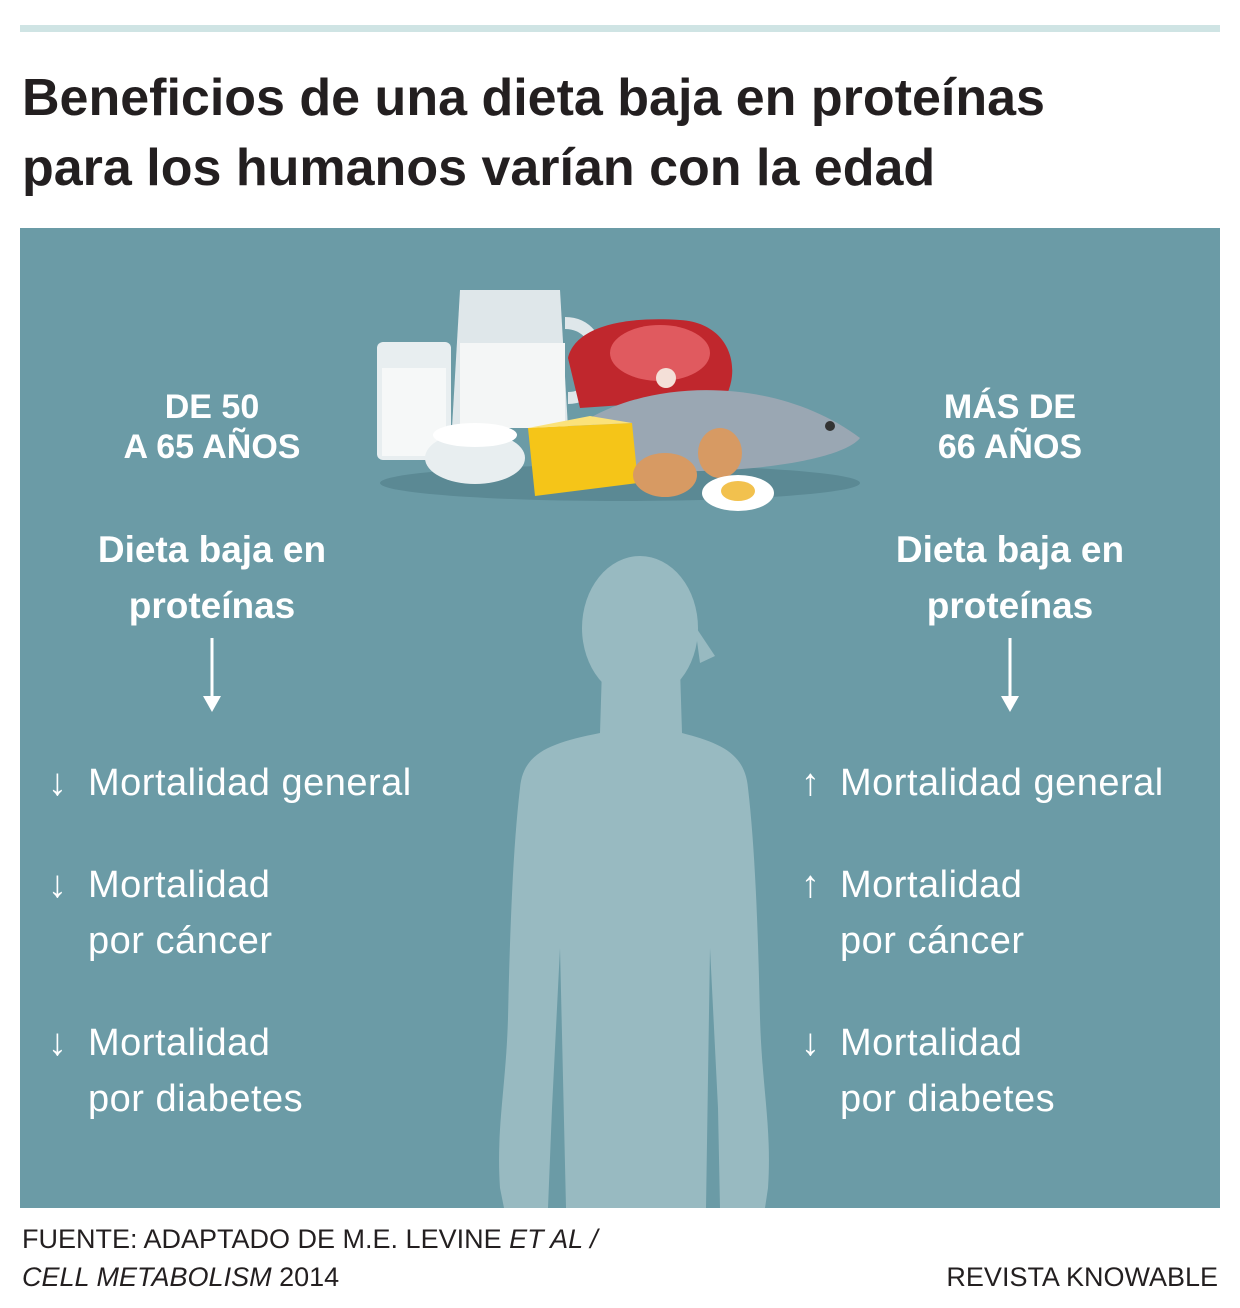 Image resolution: width=1240 pixels, height=1308 pixels. Describe the element at coordinates (634, 882) in the screenshot. I see `silhouette` at that location.